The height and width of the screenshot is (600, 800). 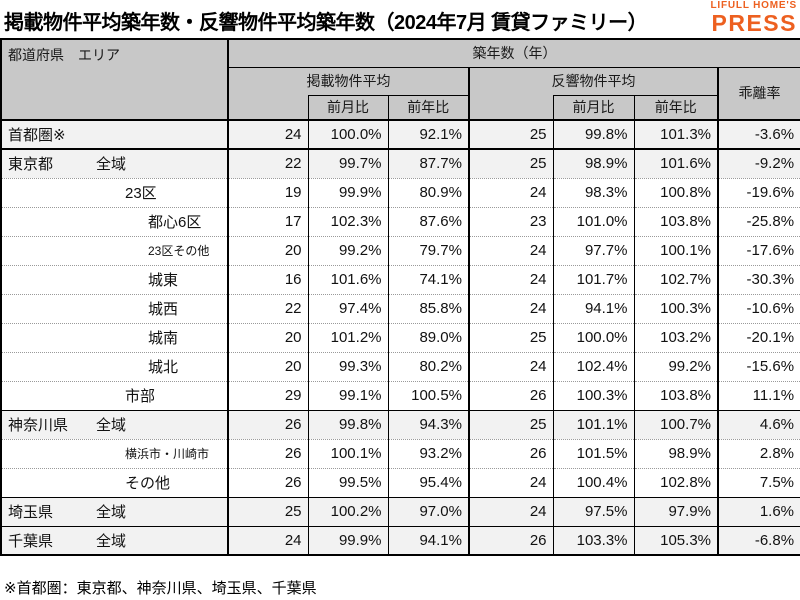 I want to click on press-logo: LIFULL HOME'S PRESS, so click(x=754, y=18).